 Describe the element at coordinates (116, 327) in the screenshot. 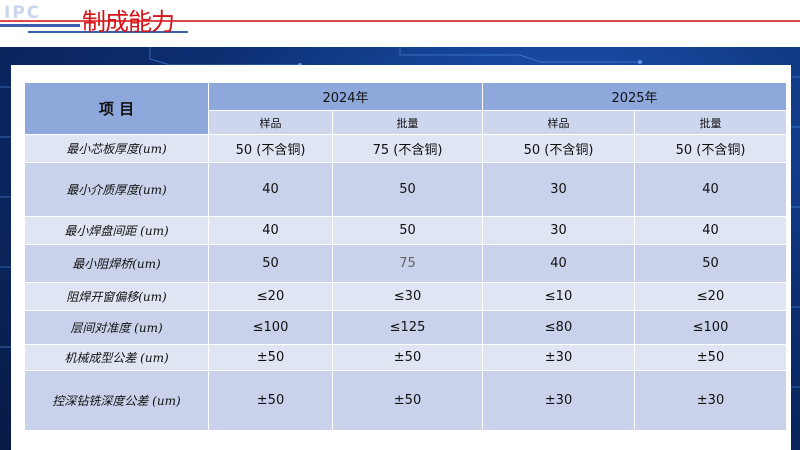

I see `row-label: 层间对准度 (um)` at that location.